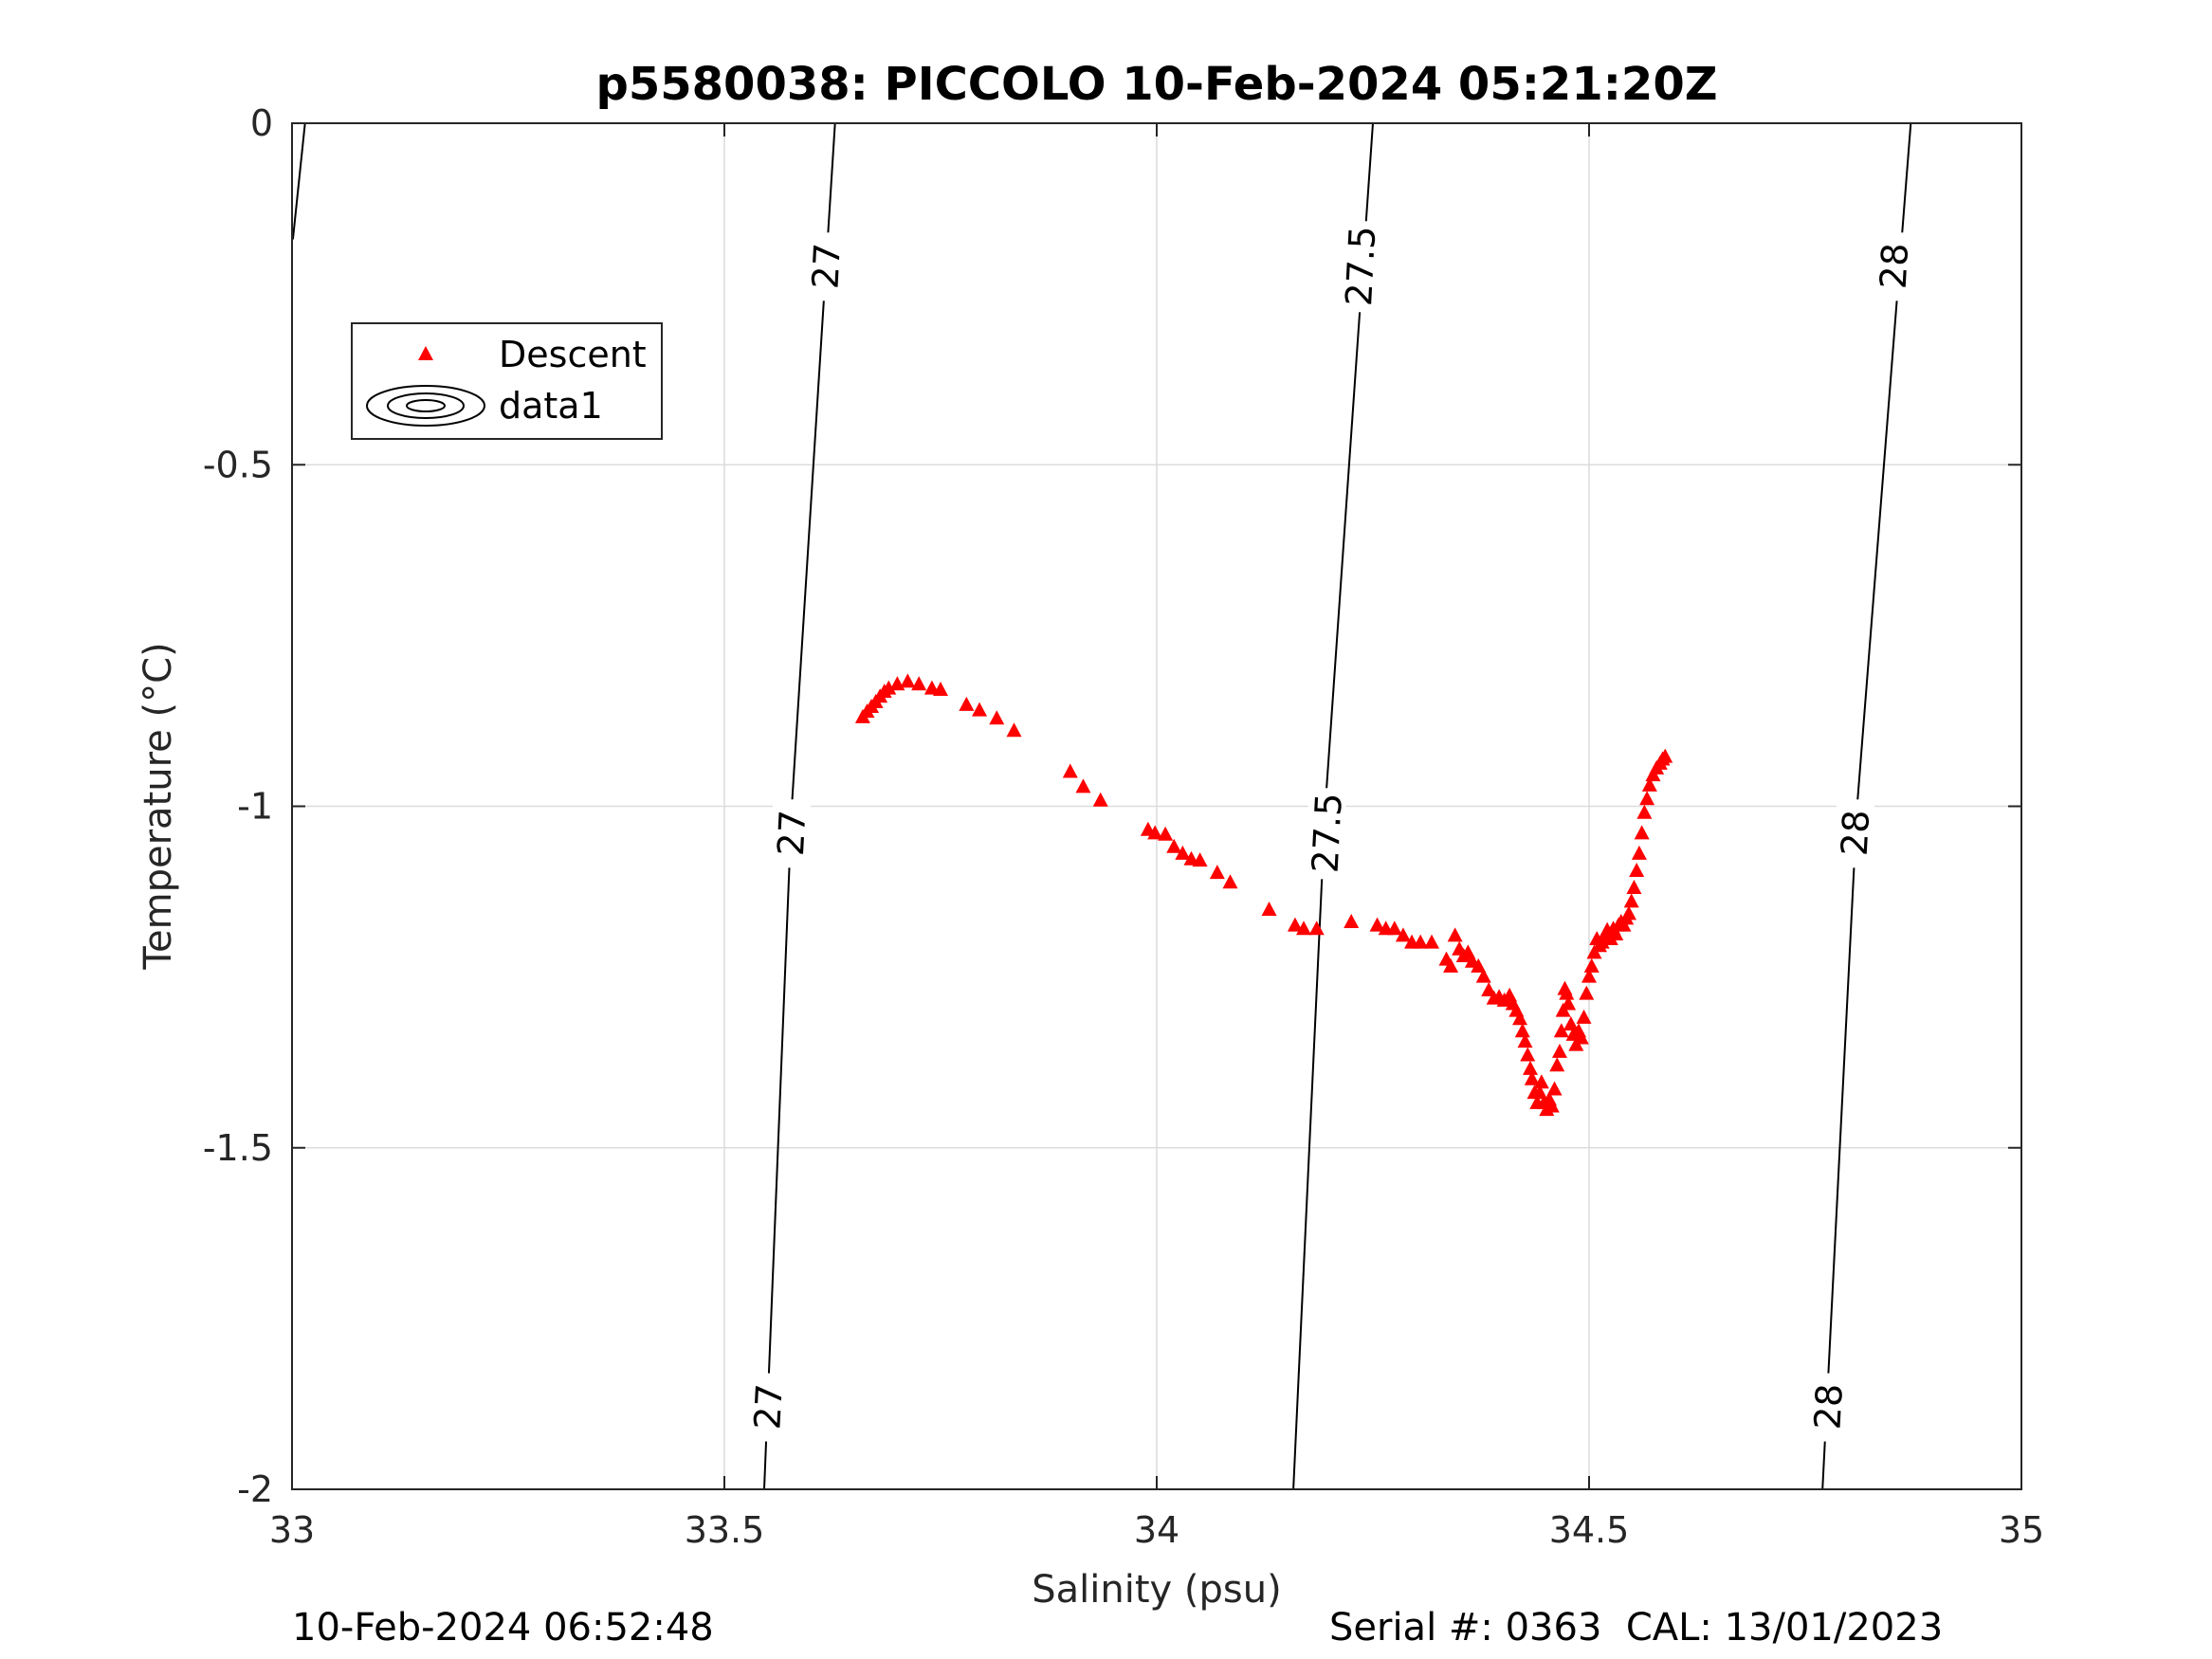 The image size is (2212, 1659). What do you see at coordinates (255, 1489) in the screenshot?
I see `y-tick-label: -2` at bounding box center [255, 1489].